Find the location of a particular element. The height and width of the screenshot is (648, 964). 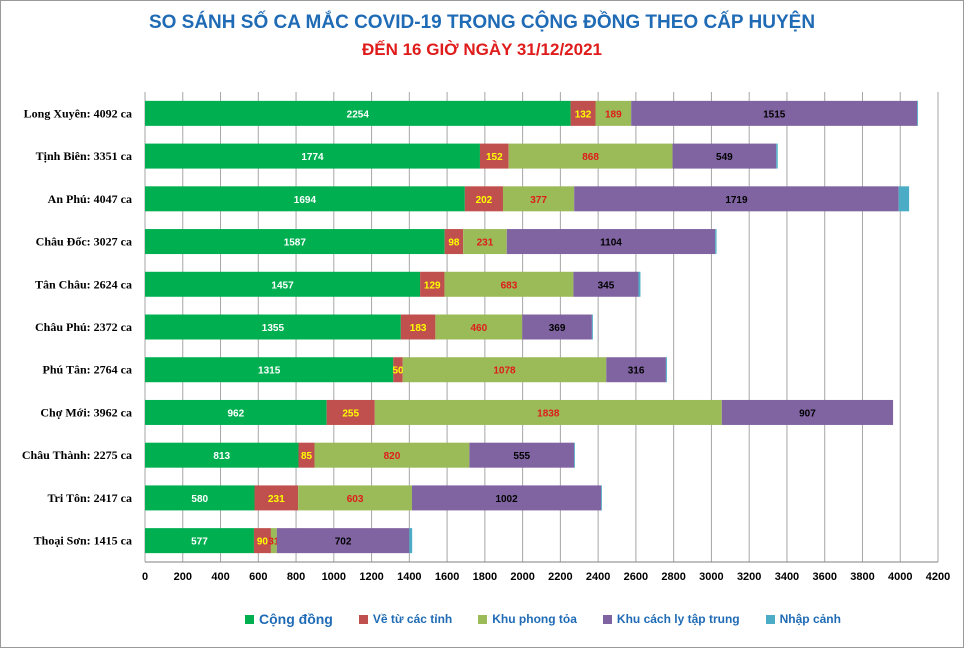

legend-label: Cộng đồng is located at coordinates (296, 619).